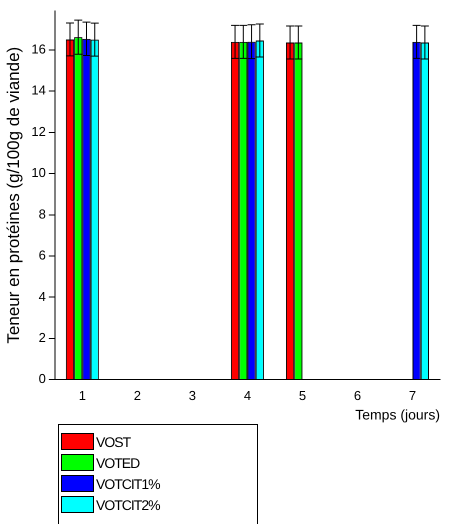 The height and width of the screenshot is (524, 452). I want to click on y-tick-label: 10, so click(38, 172).